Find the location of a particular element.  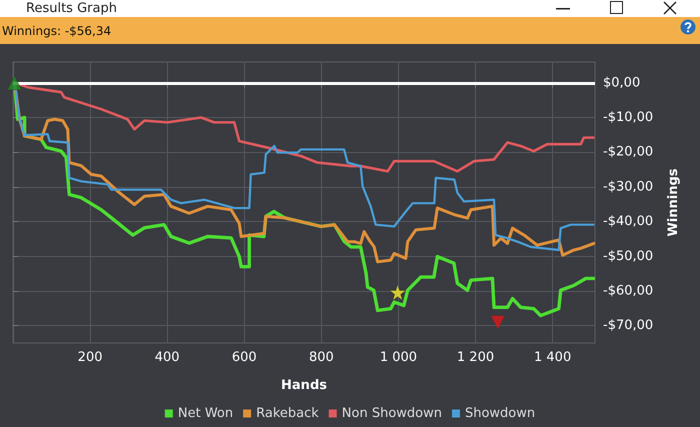

x-axis-title: Hands is located at coordinates (304, 385).